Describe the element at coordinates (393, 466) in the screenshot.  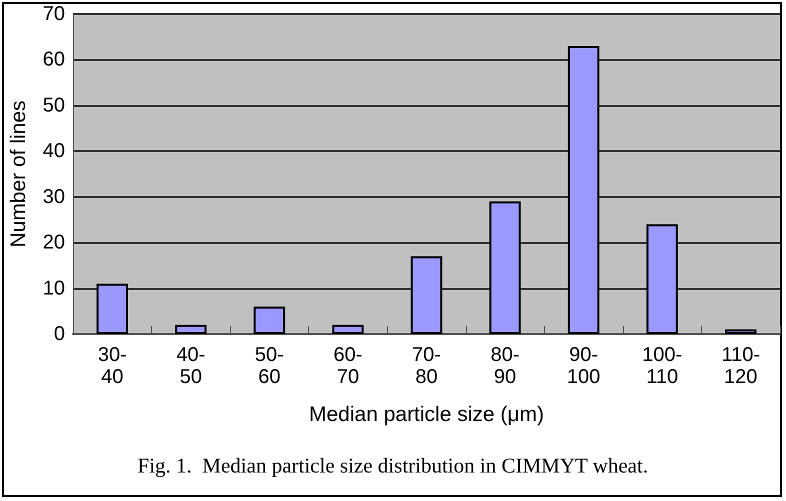
I see `caption: Fig. 1. Median particle size distribution in CIMMYT wheat.` at that location.